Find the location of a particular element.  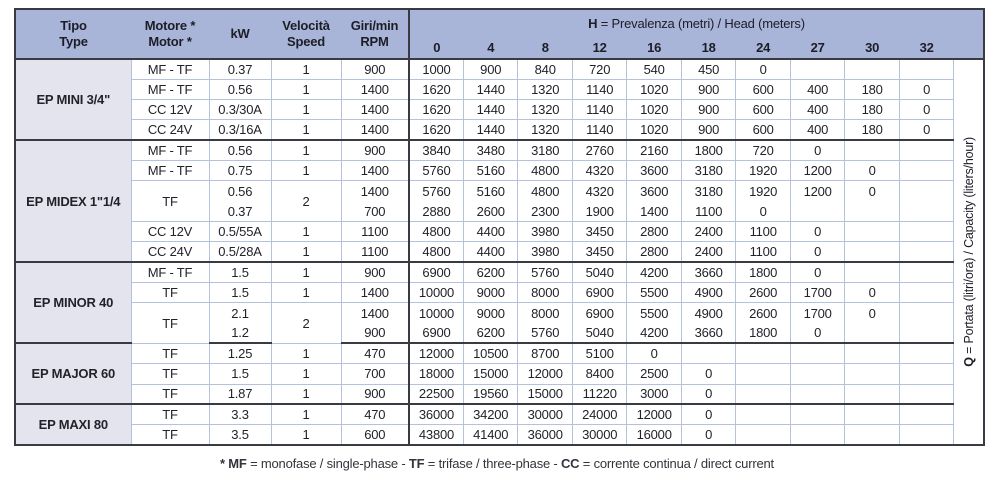

capacity-cell: 22500 is located at coordinates (435, 394).